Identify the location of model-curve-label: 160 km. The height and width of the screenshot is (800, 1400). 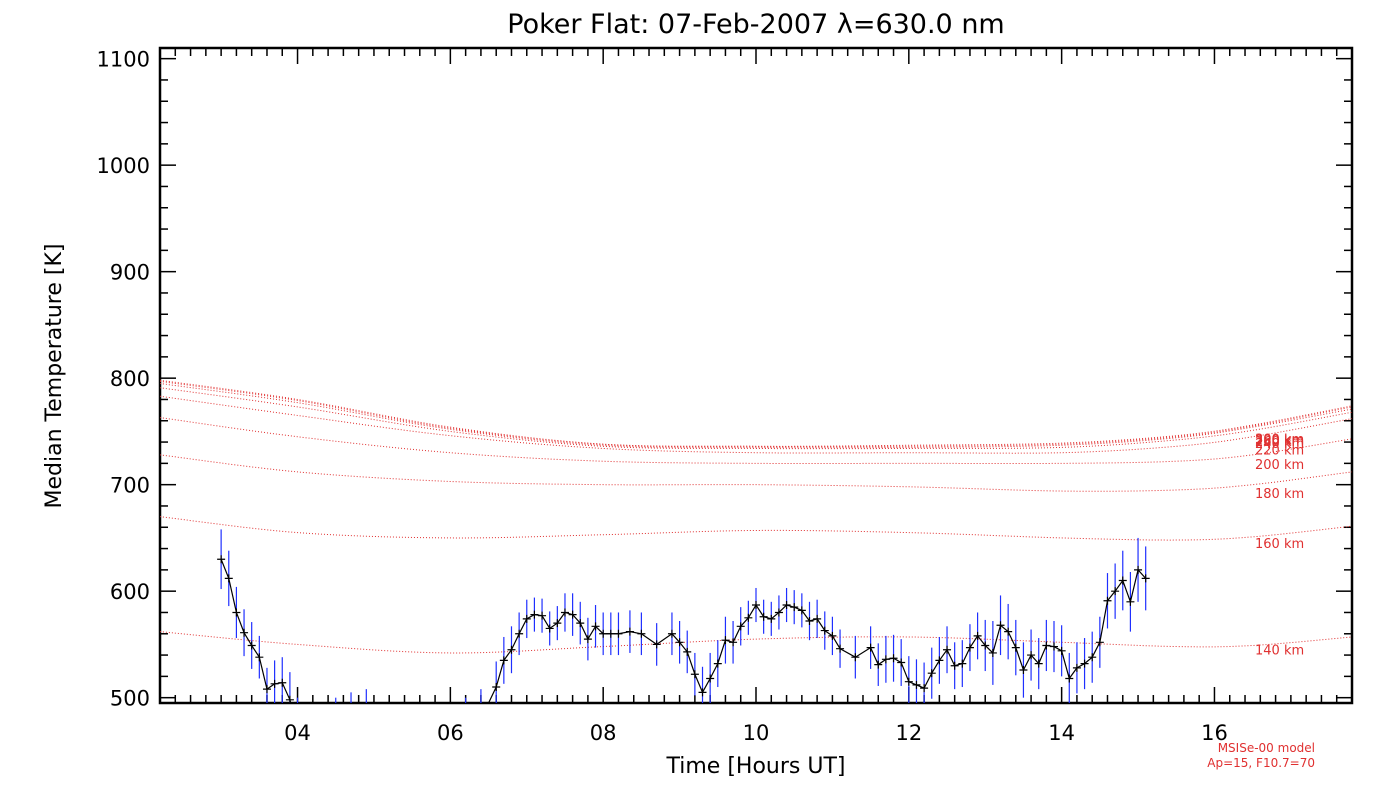
(1279, 544).